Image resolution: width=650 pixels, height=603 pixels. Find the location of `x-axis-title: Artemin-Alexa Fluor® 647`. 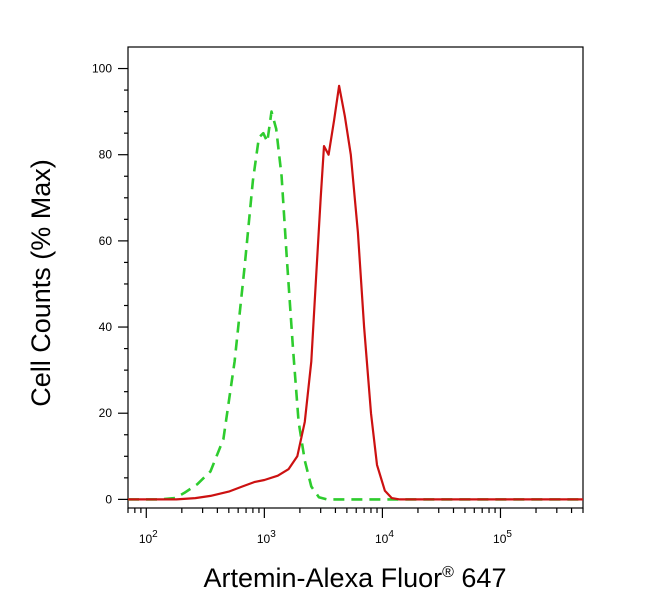

x-axis-title: Artemin-Alexa Fluor® 647 is located at coordinates (355, 578).